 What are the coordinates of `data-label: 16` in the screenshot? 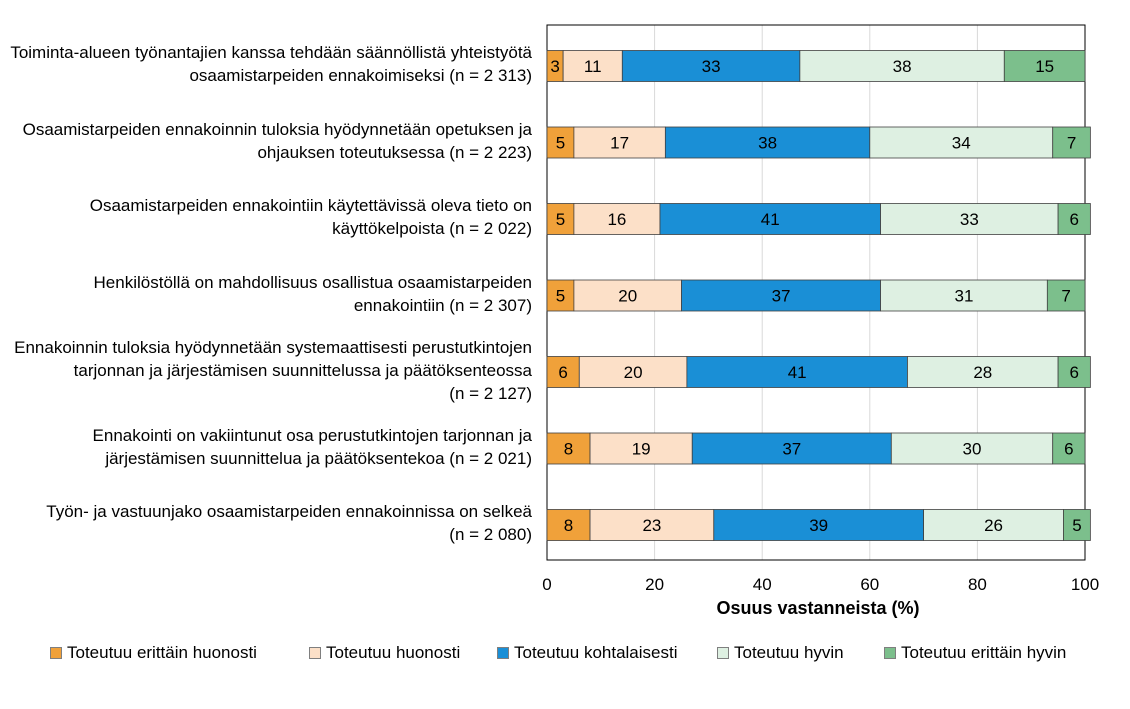 It's located at (616, 219).